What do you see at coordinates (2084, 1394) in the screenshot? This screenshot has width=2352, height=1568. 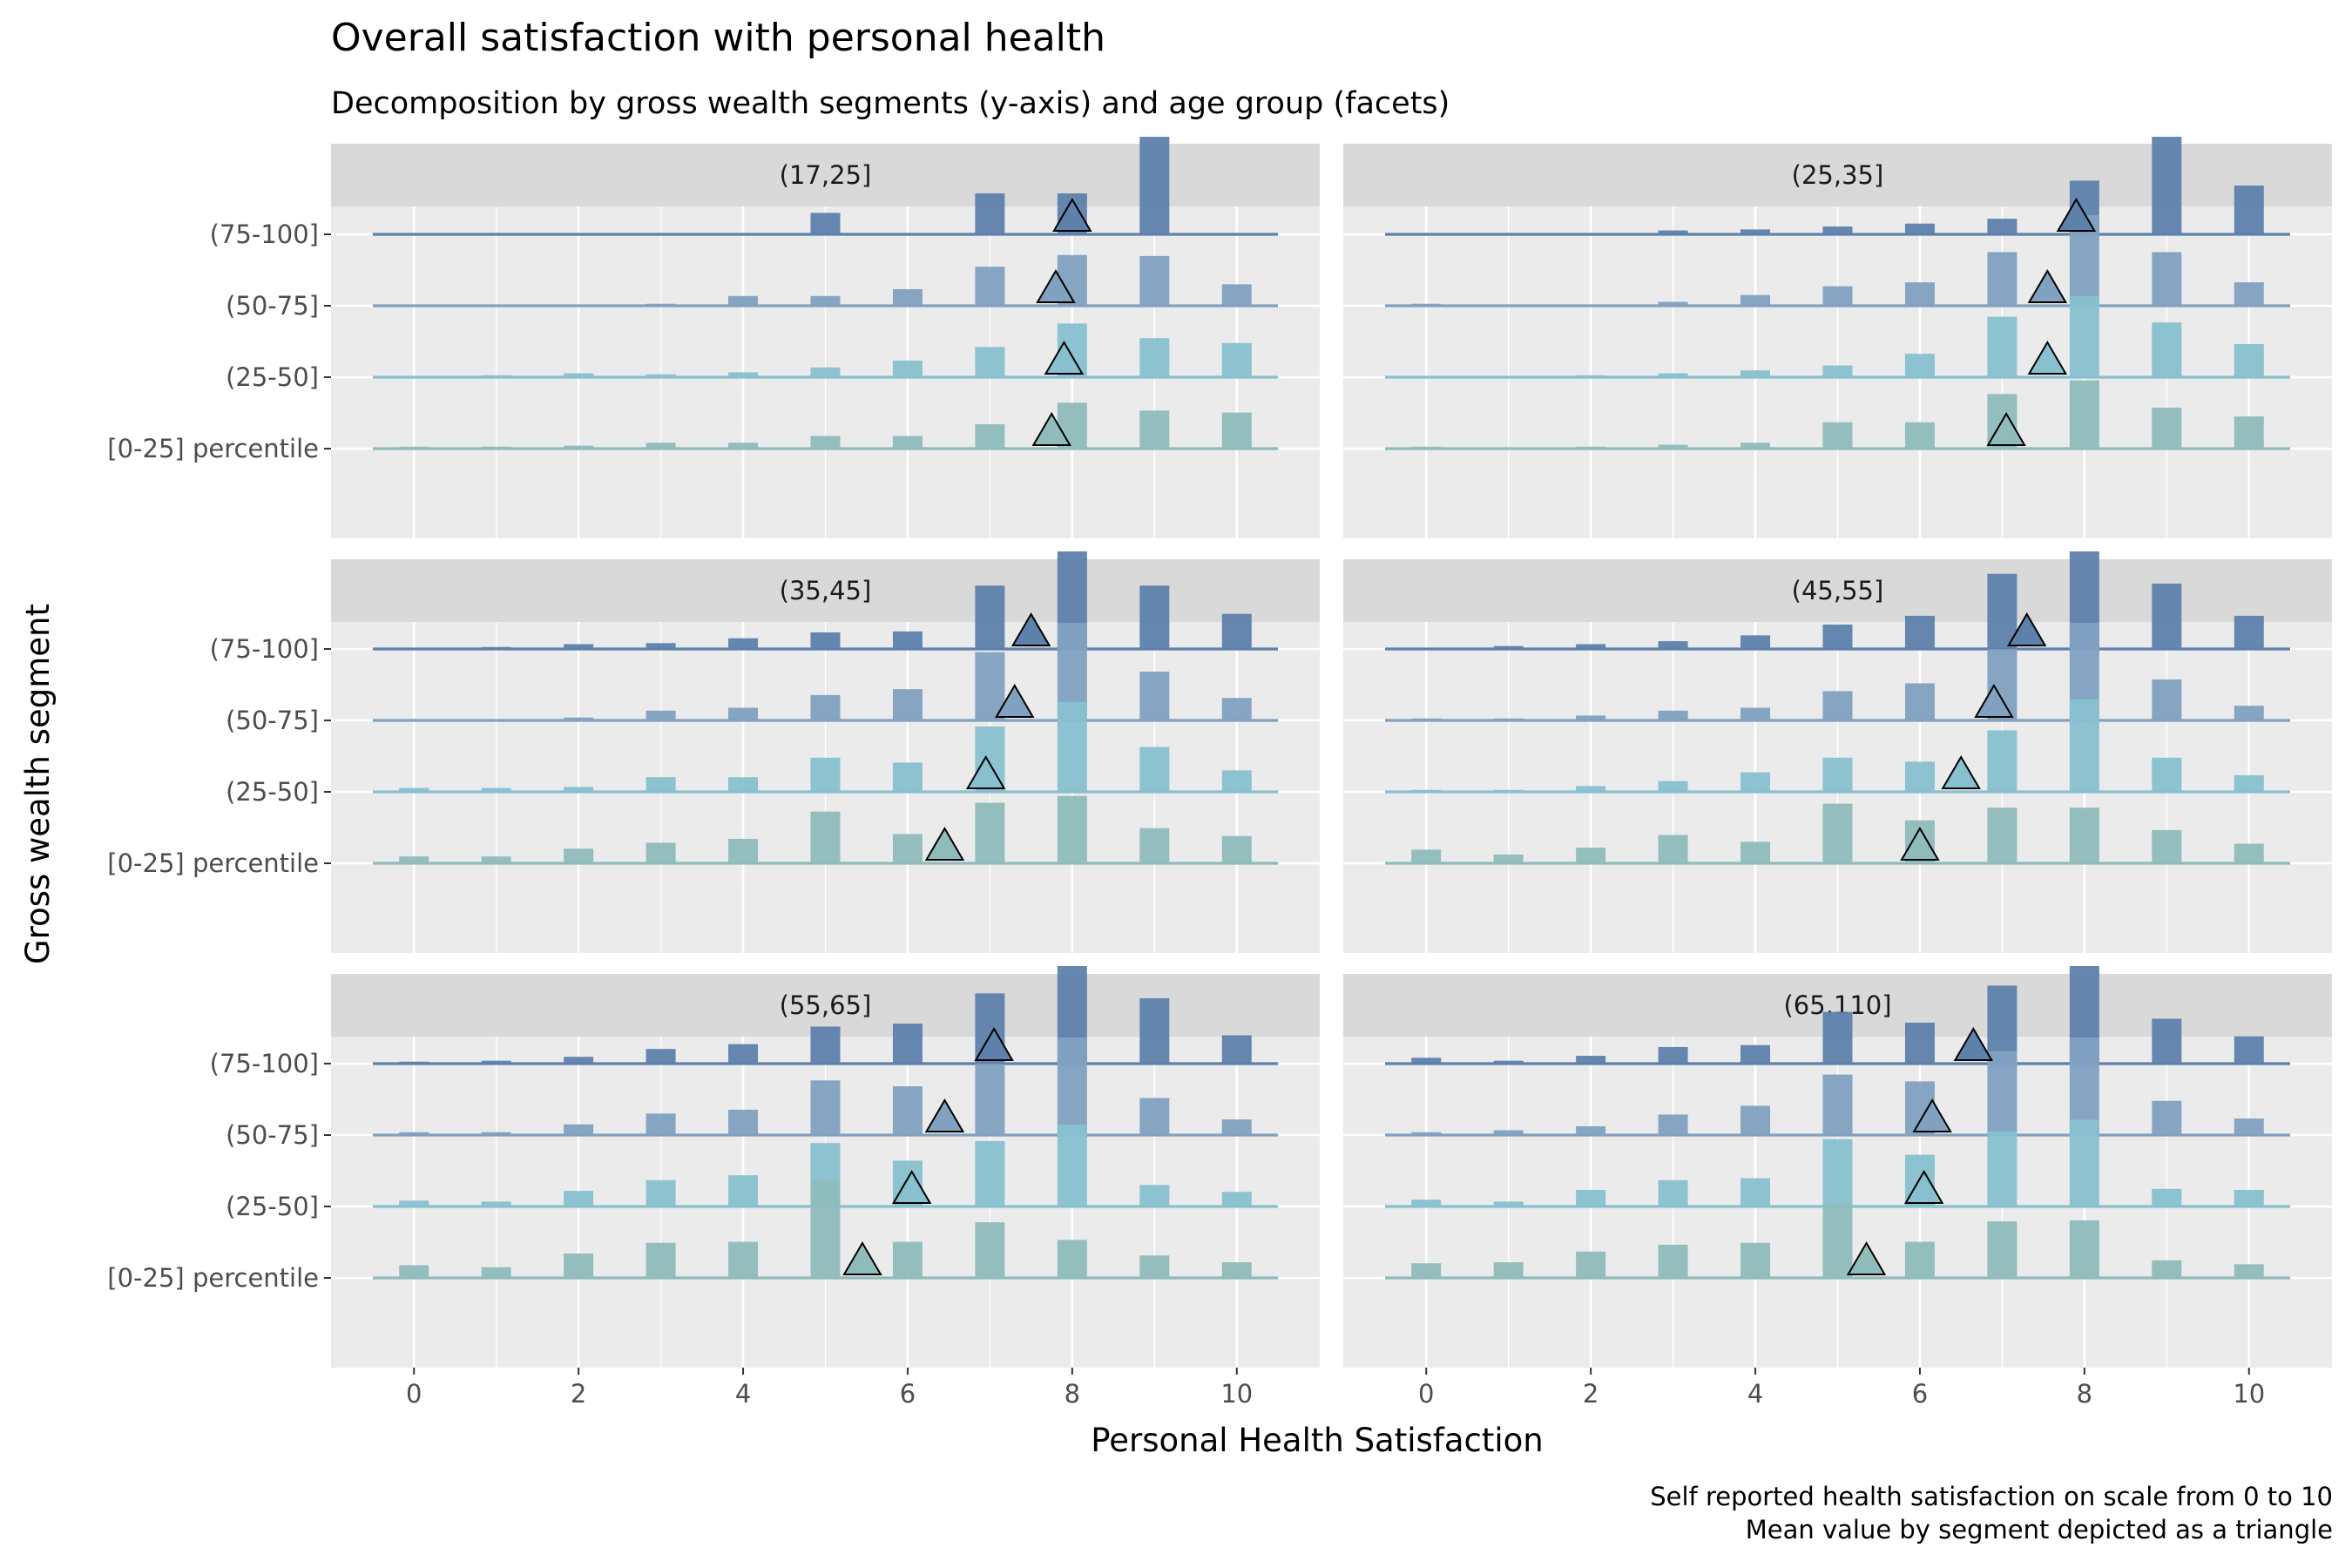 I see `x-tick-label: 8` at bounding box center [2084, 1394].